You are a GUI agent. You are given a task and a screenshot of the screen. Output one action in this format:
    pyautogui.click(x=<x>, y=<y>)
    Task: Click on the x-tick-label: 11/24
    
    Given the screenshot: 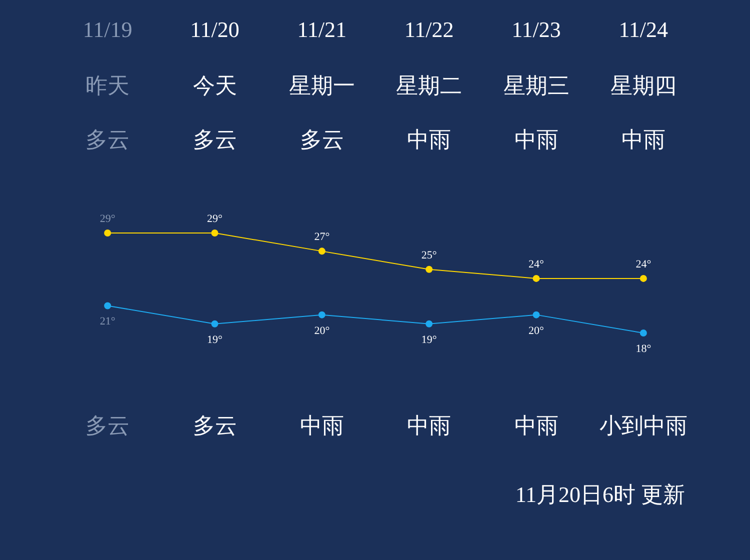 What is the action you would take?
    pyautogui.click(x=644, y=30)
    